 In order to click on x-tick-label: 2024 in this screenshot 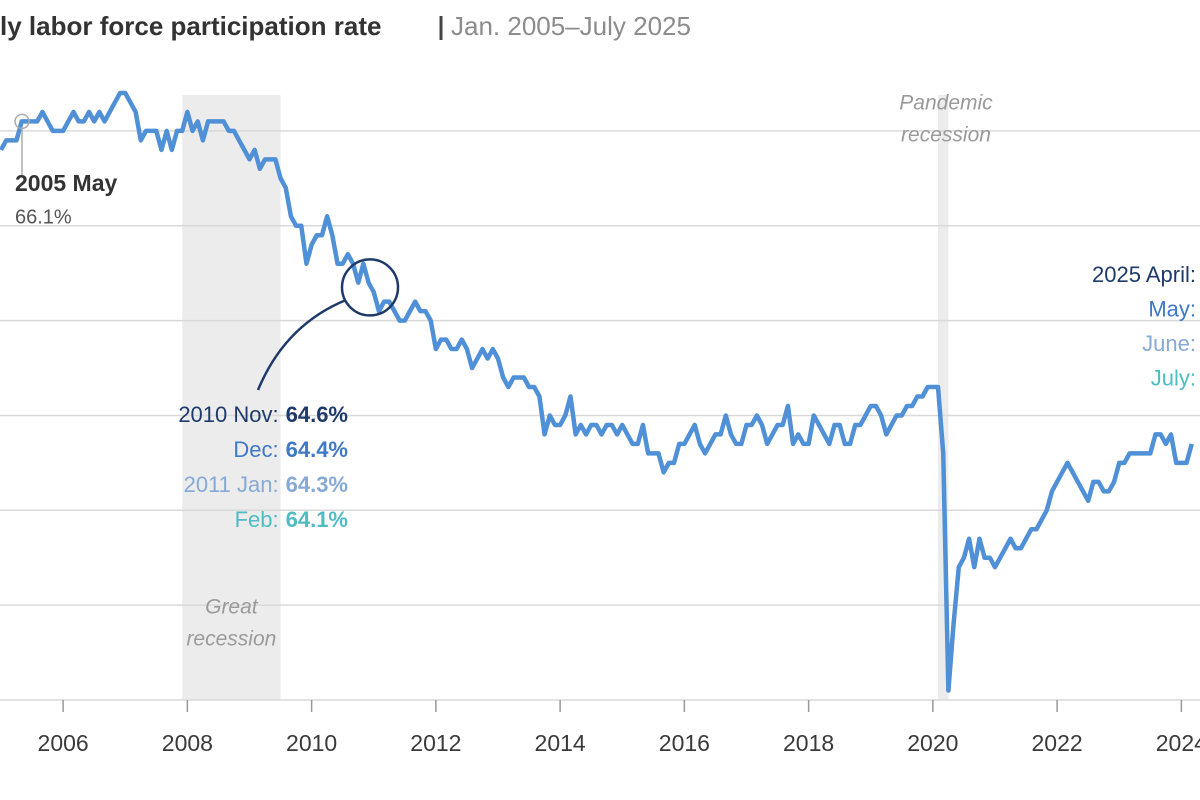, I will do `click(1178, 743)`.